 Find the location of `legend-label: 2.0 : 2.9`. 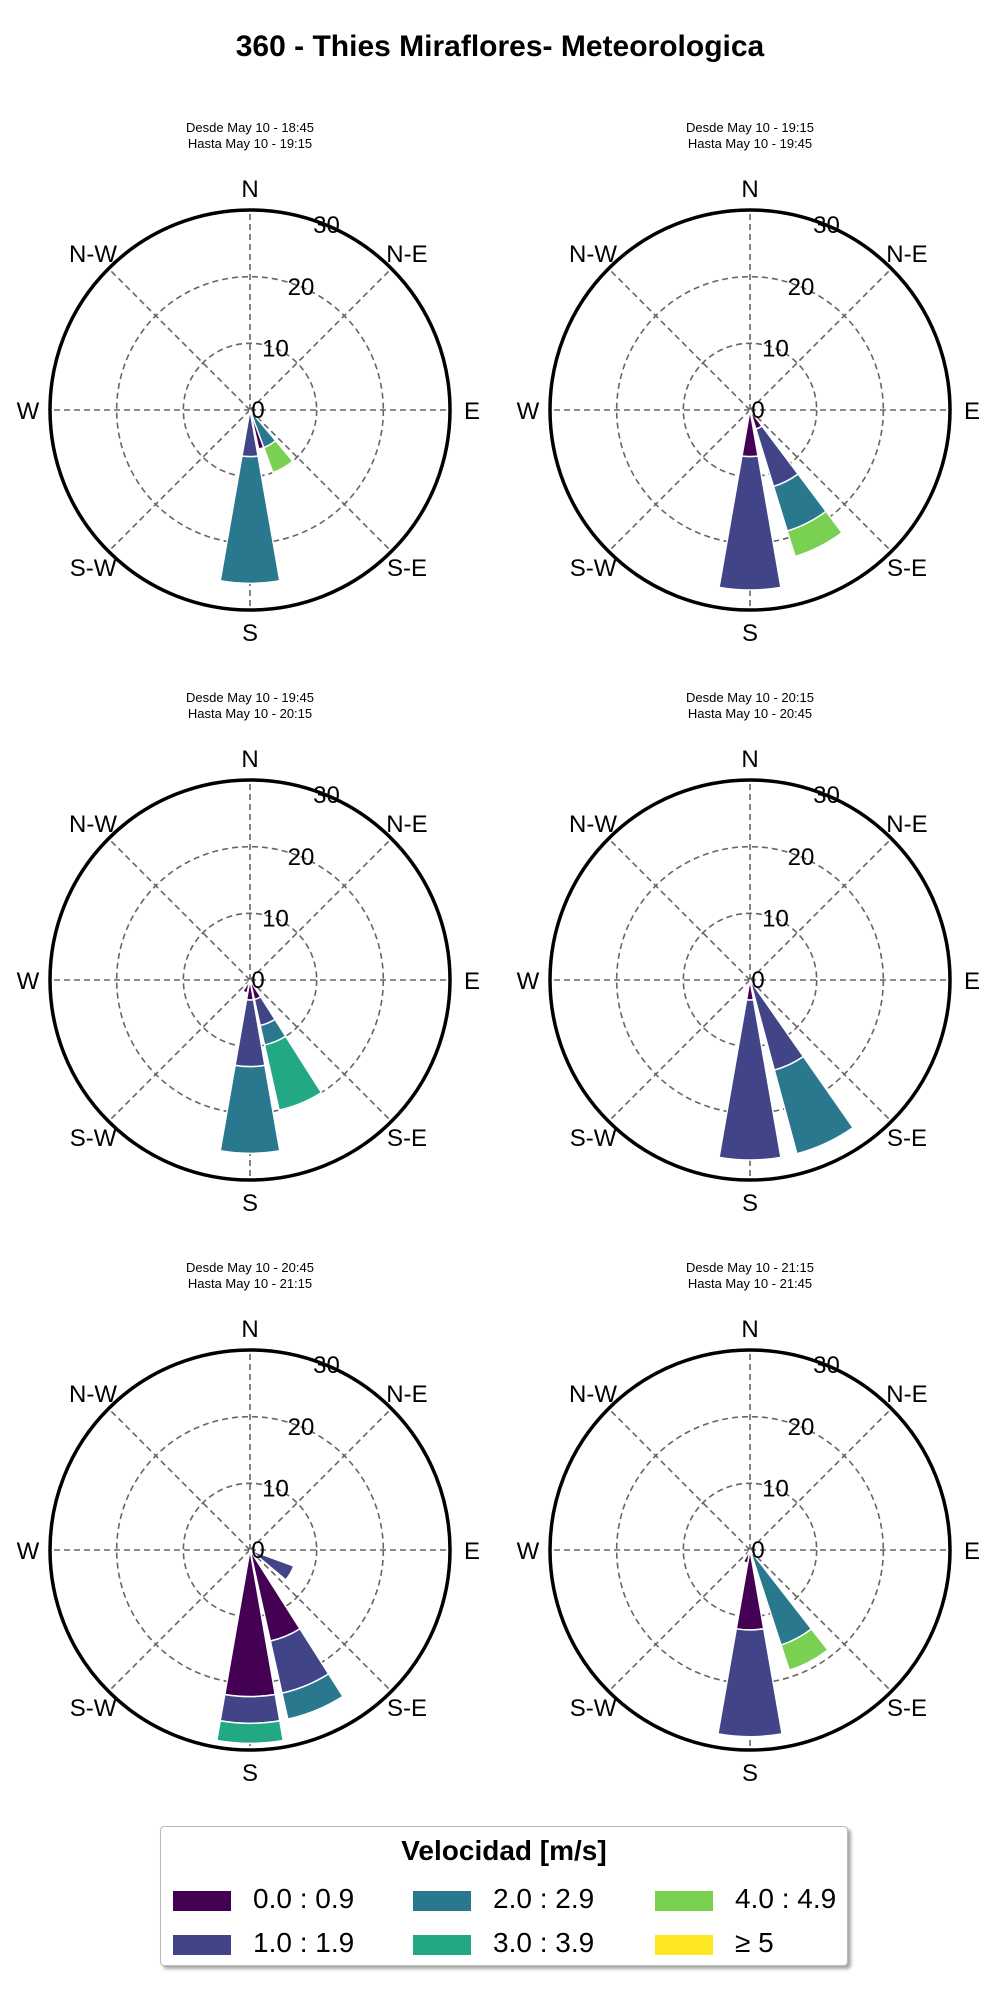

legend-label: 2.0 : 2.9 is located at coordinates (544, 1898).